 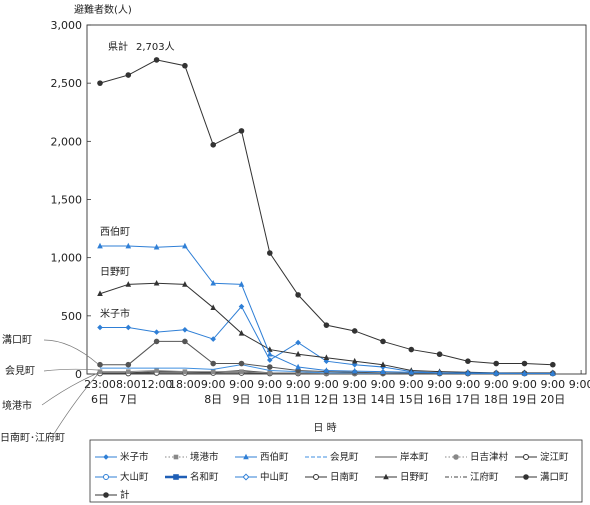 I want to click on legend-item: 中山町, so click(x=262, y=477).